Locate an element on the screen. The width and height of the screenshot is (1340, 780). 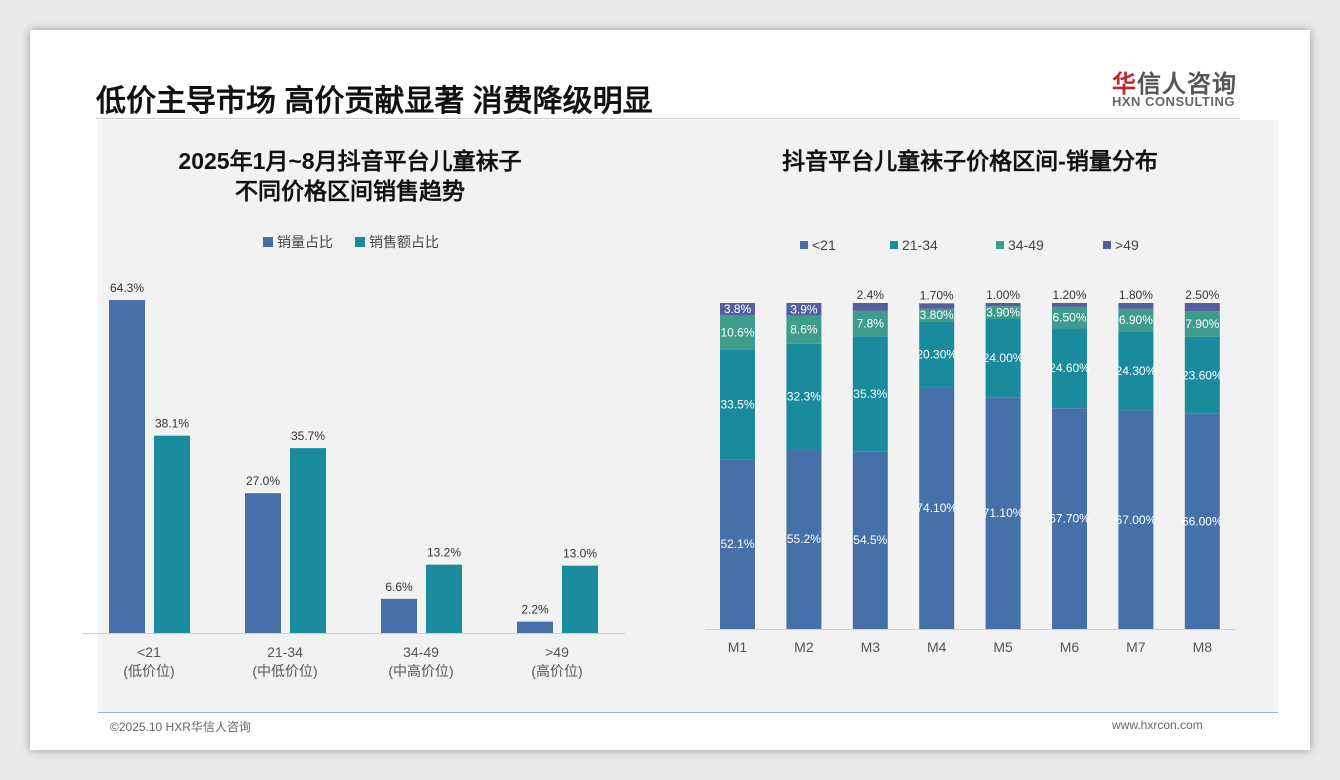
right-segment-label: 74.10% is located at coordinates (936, 508).